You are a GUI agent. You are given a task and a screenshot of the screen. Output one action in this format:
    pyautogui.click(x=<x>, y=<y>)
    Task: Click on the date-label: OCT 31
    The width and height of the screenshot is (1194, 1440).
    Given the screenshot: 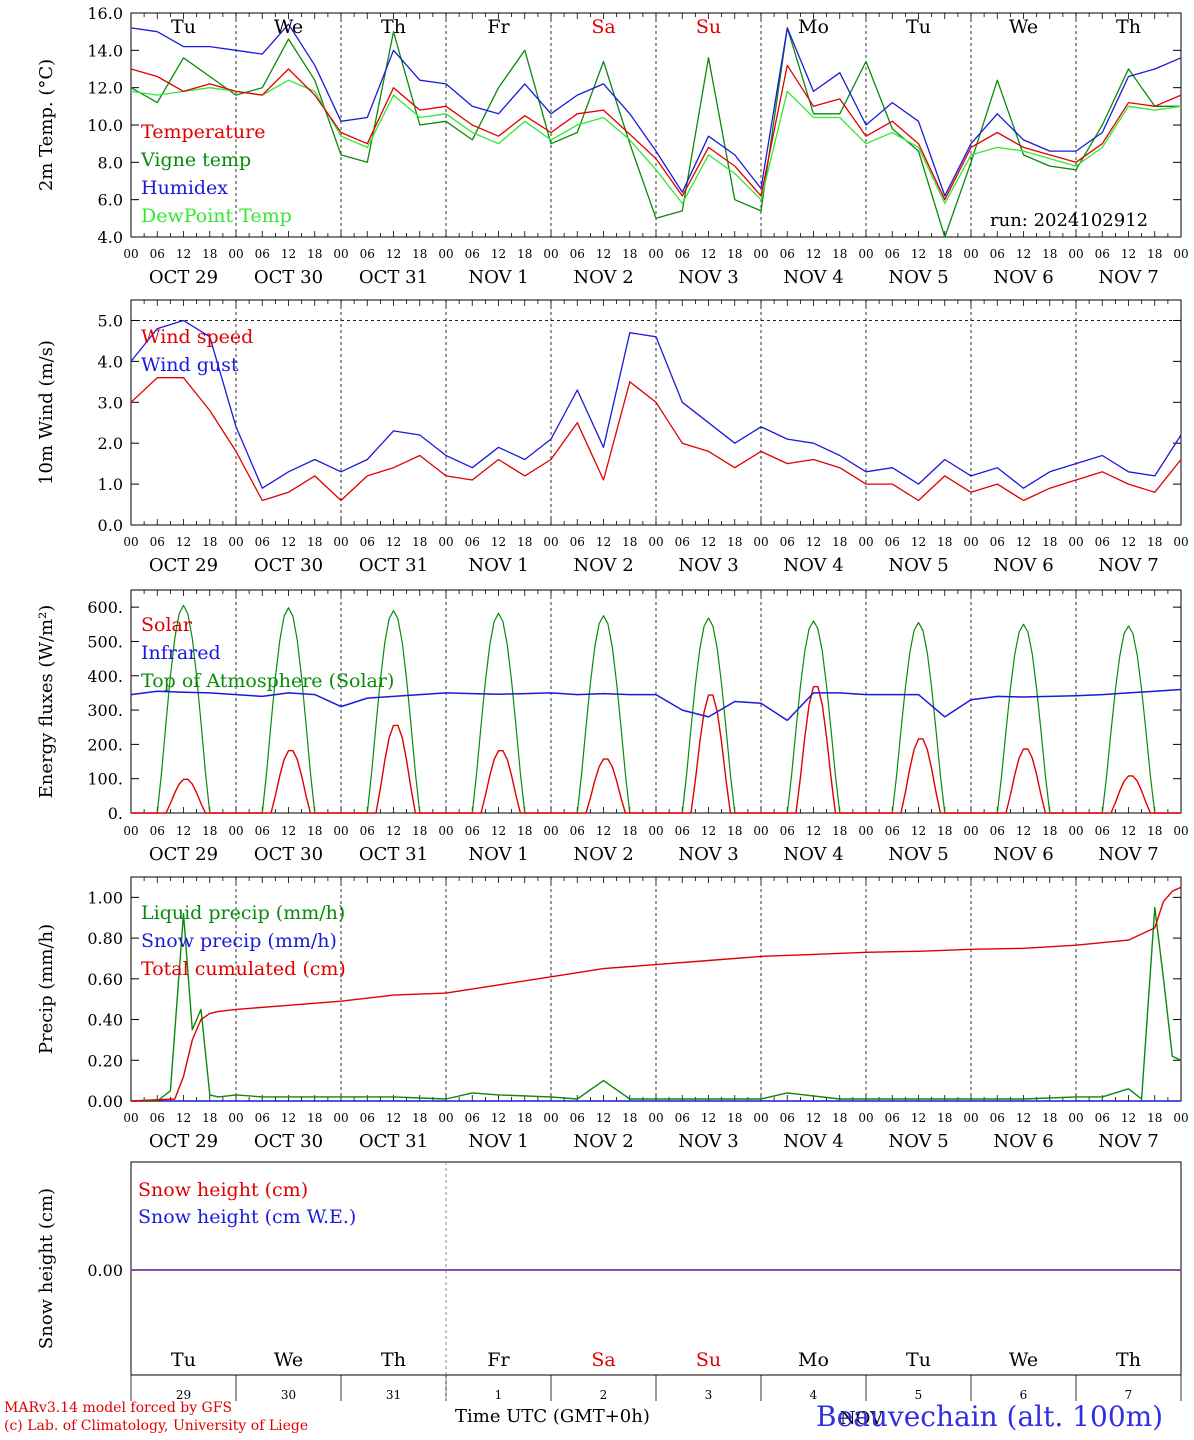 What is the action you would take?
    pyautogui.click(x=393, y=565)
    